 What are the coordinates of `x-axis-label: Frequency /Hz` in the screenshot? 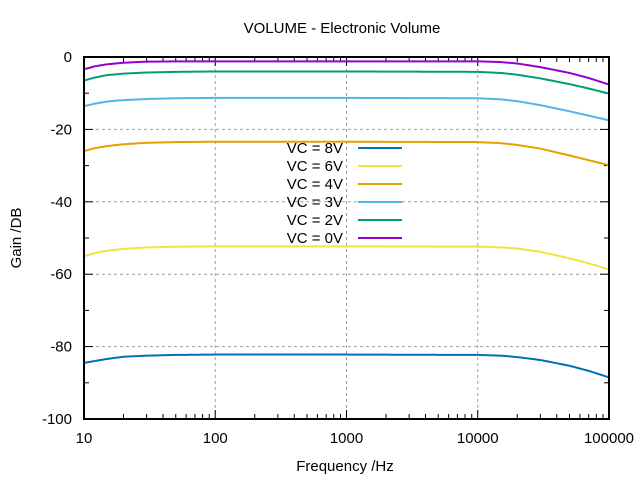 It's located at (345, 466).